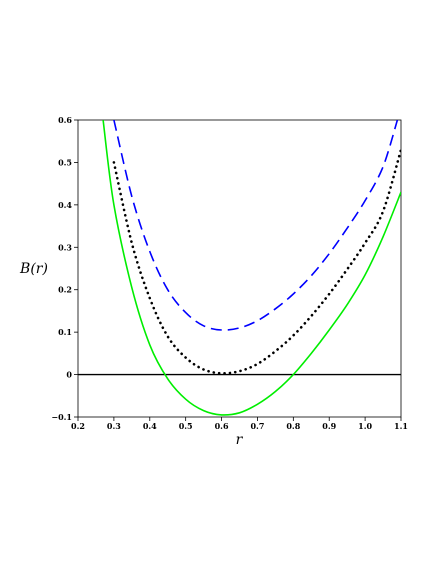 This screenshot has width=436, height=564. Describe the element at coordinates (69, 375) in the screenshot. I see `y-tick-label: 0` at that location.